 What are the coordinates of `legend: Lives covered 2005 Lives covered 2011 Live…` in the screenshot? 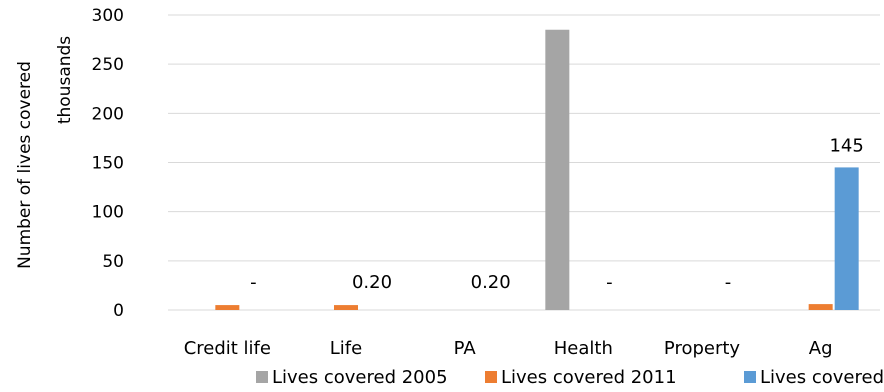 It's located at (570, 377).